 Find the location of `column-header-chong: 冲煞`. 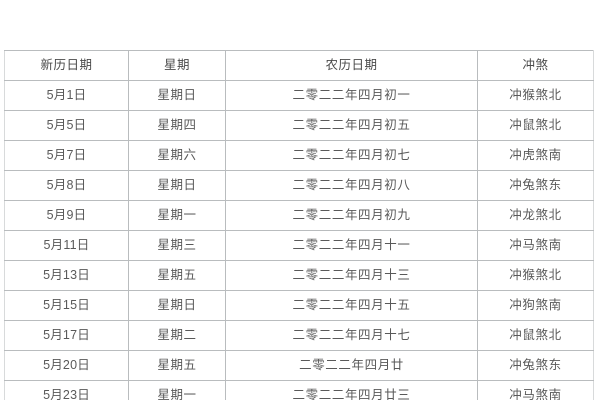

column-header-chong: 冲煞 is located at coordinates (535, 65).